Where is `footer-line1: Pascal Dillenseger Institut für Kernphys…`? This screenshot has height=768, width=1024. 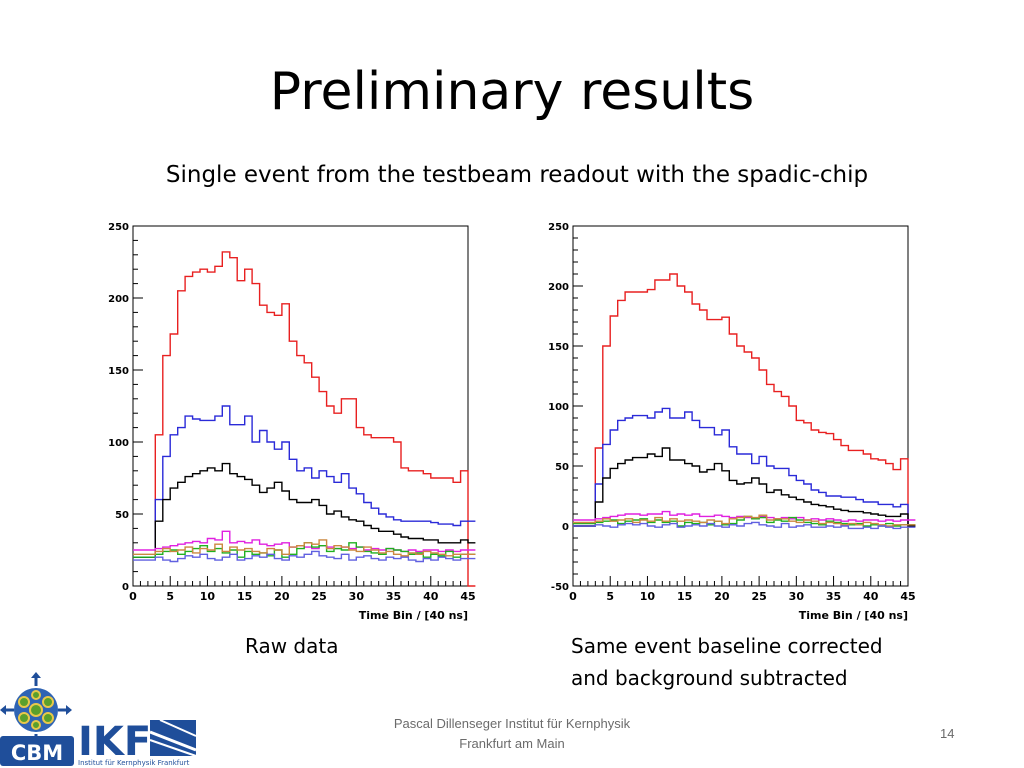 footer-line1: Pascal Dillenseger Institut für Kernphys… is located at coordinates (512, 723).